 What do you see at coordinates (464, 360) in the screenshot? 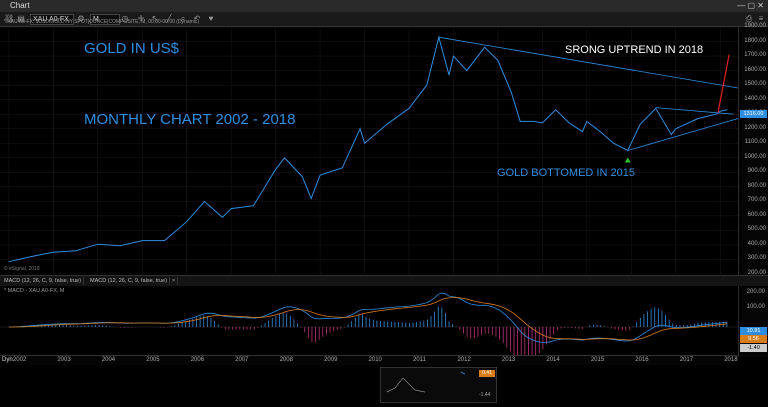
I see `x-tick-label: 2012` at bounding box center [464, 360].